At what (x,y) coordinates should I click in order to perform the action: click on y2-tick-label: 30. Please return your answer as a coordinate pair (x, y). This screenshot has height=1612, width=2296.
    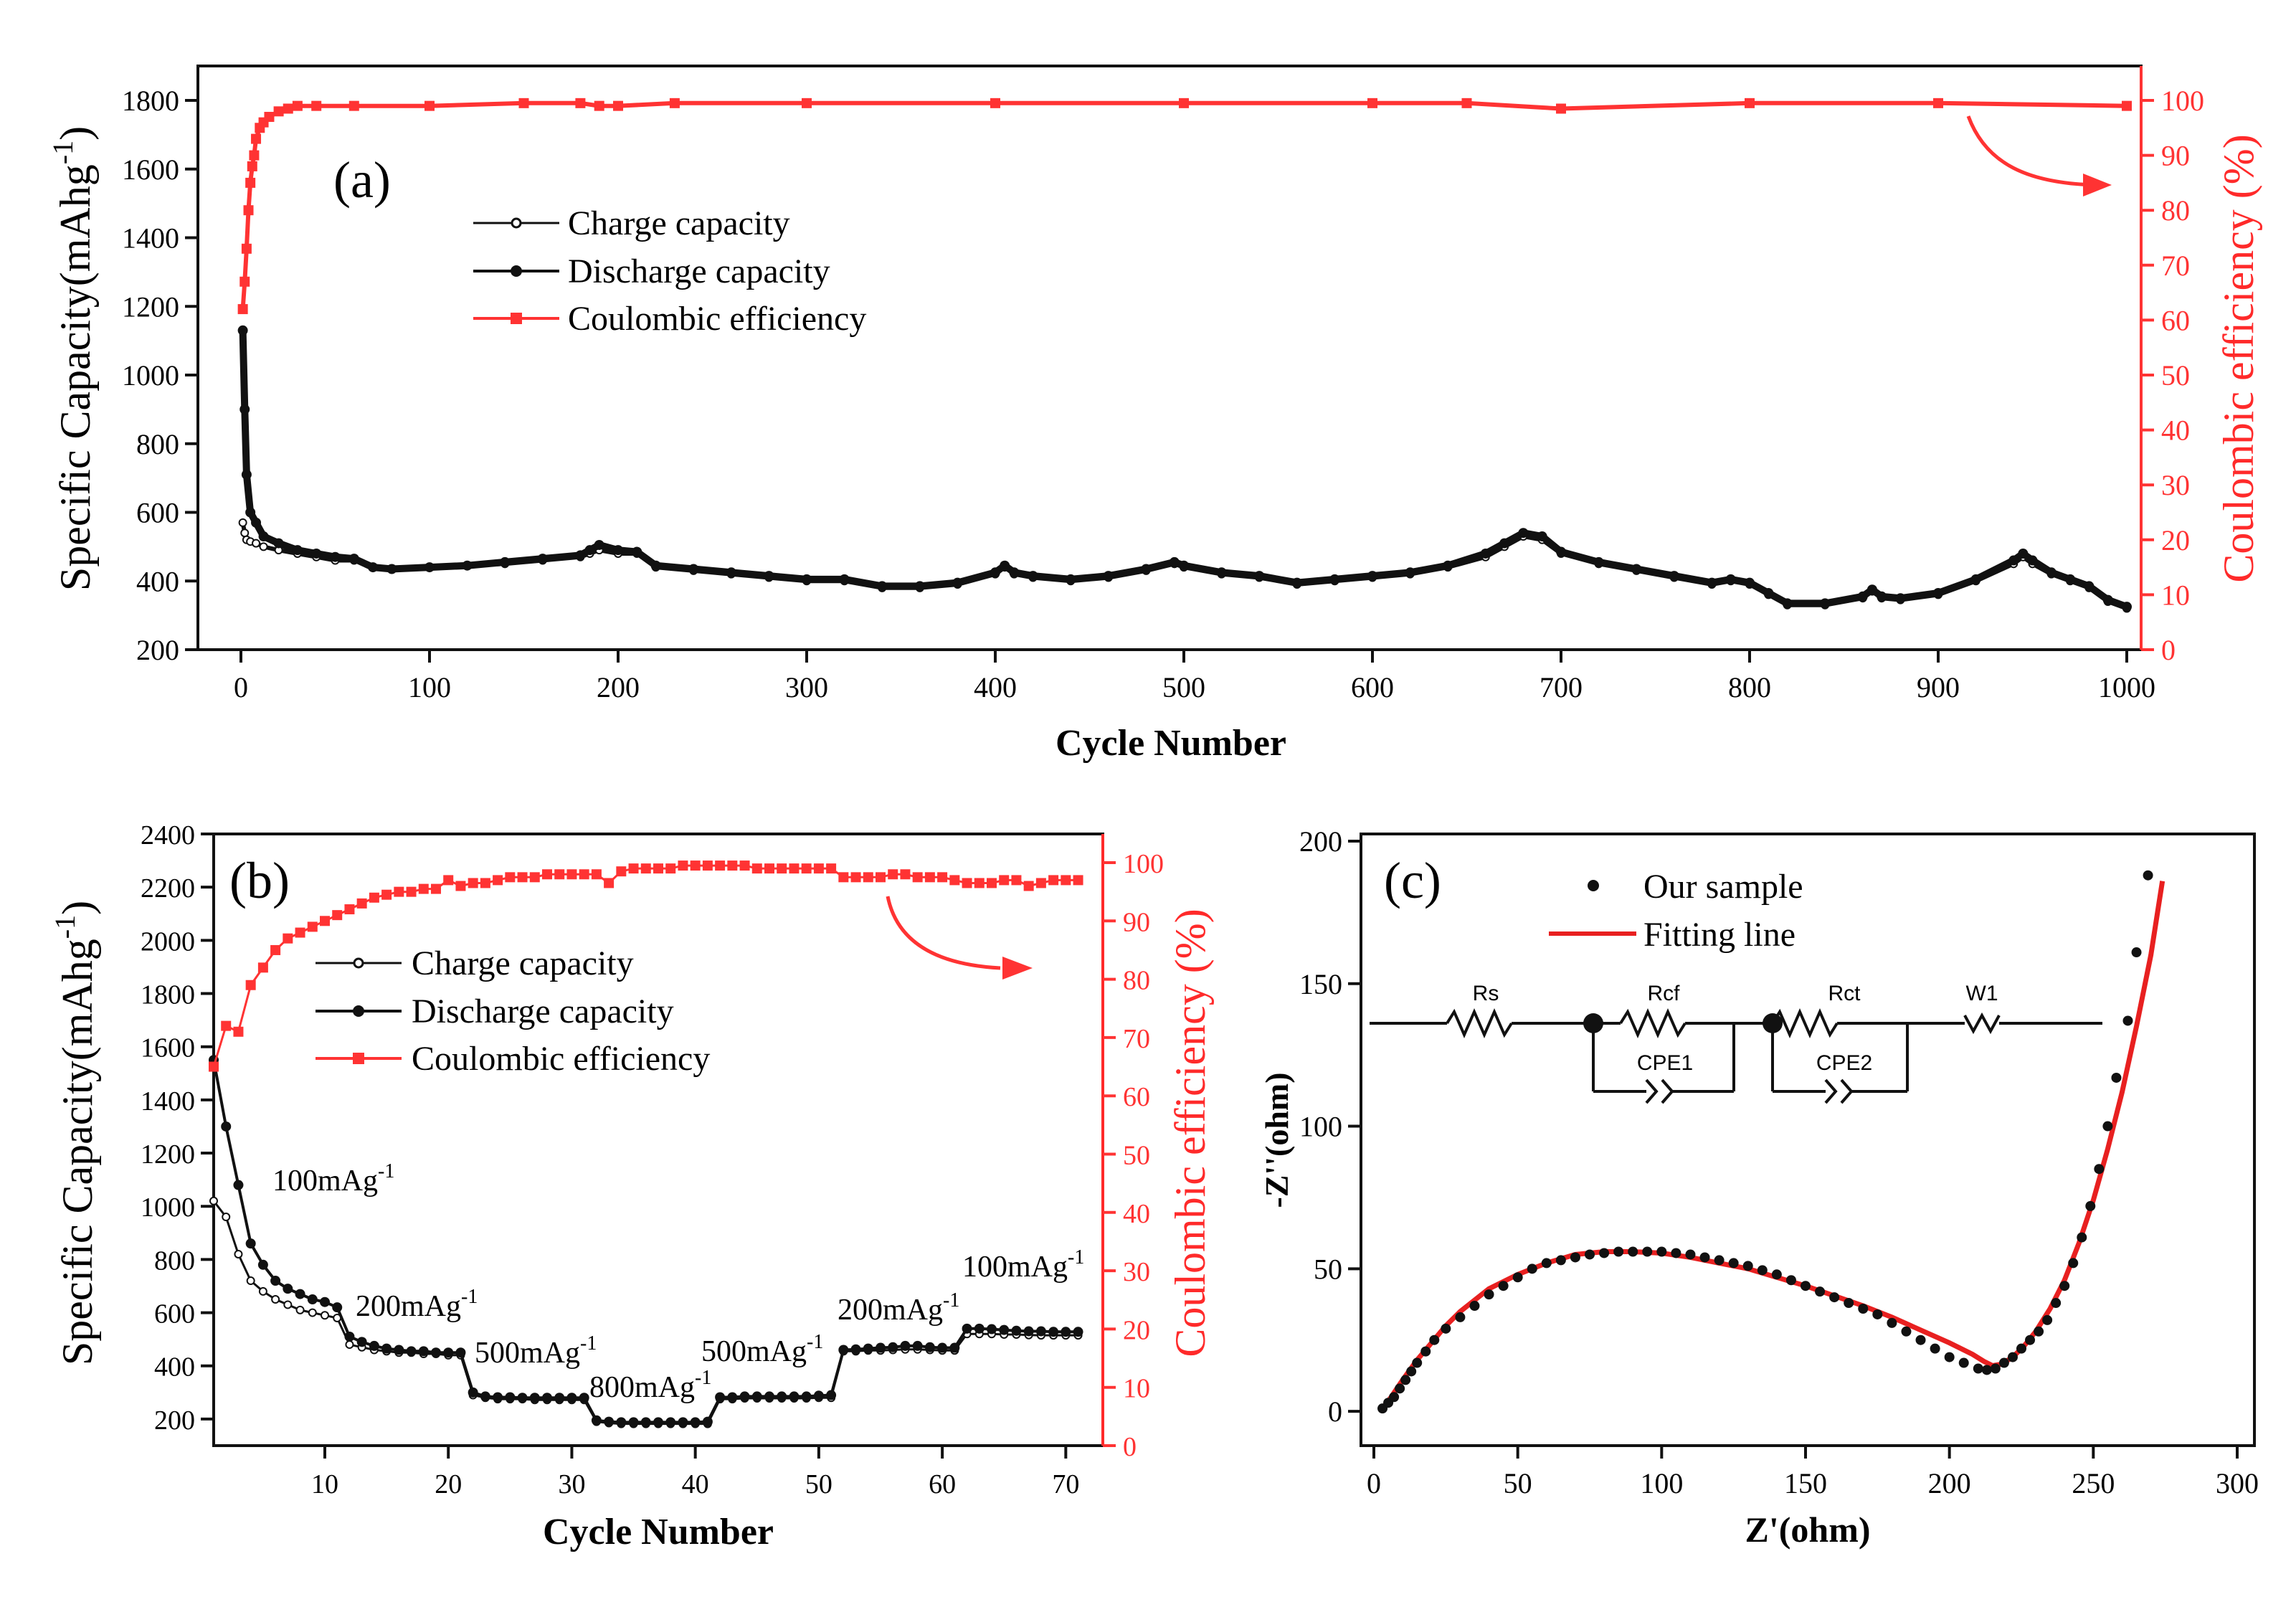
    Looking at the image, I should click on (1136, 1272).